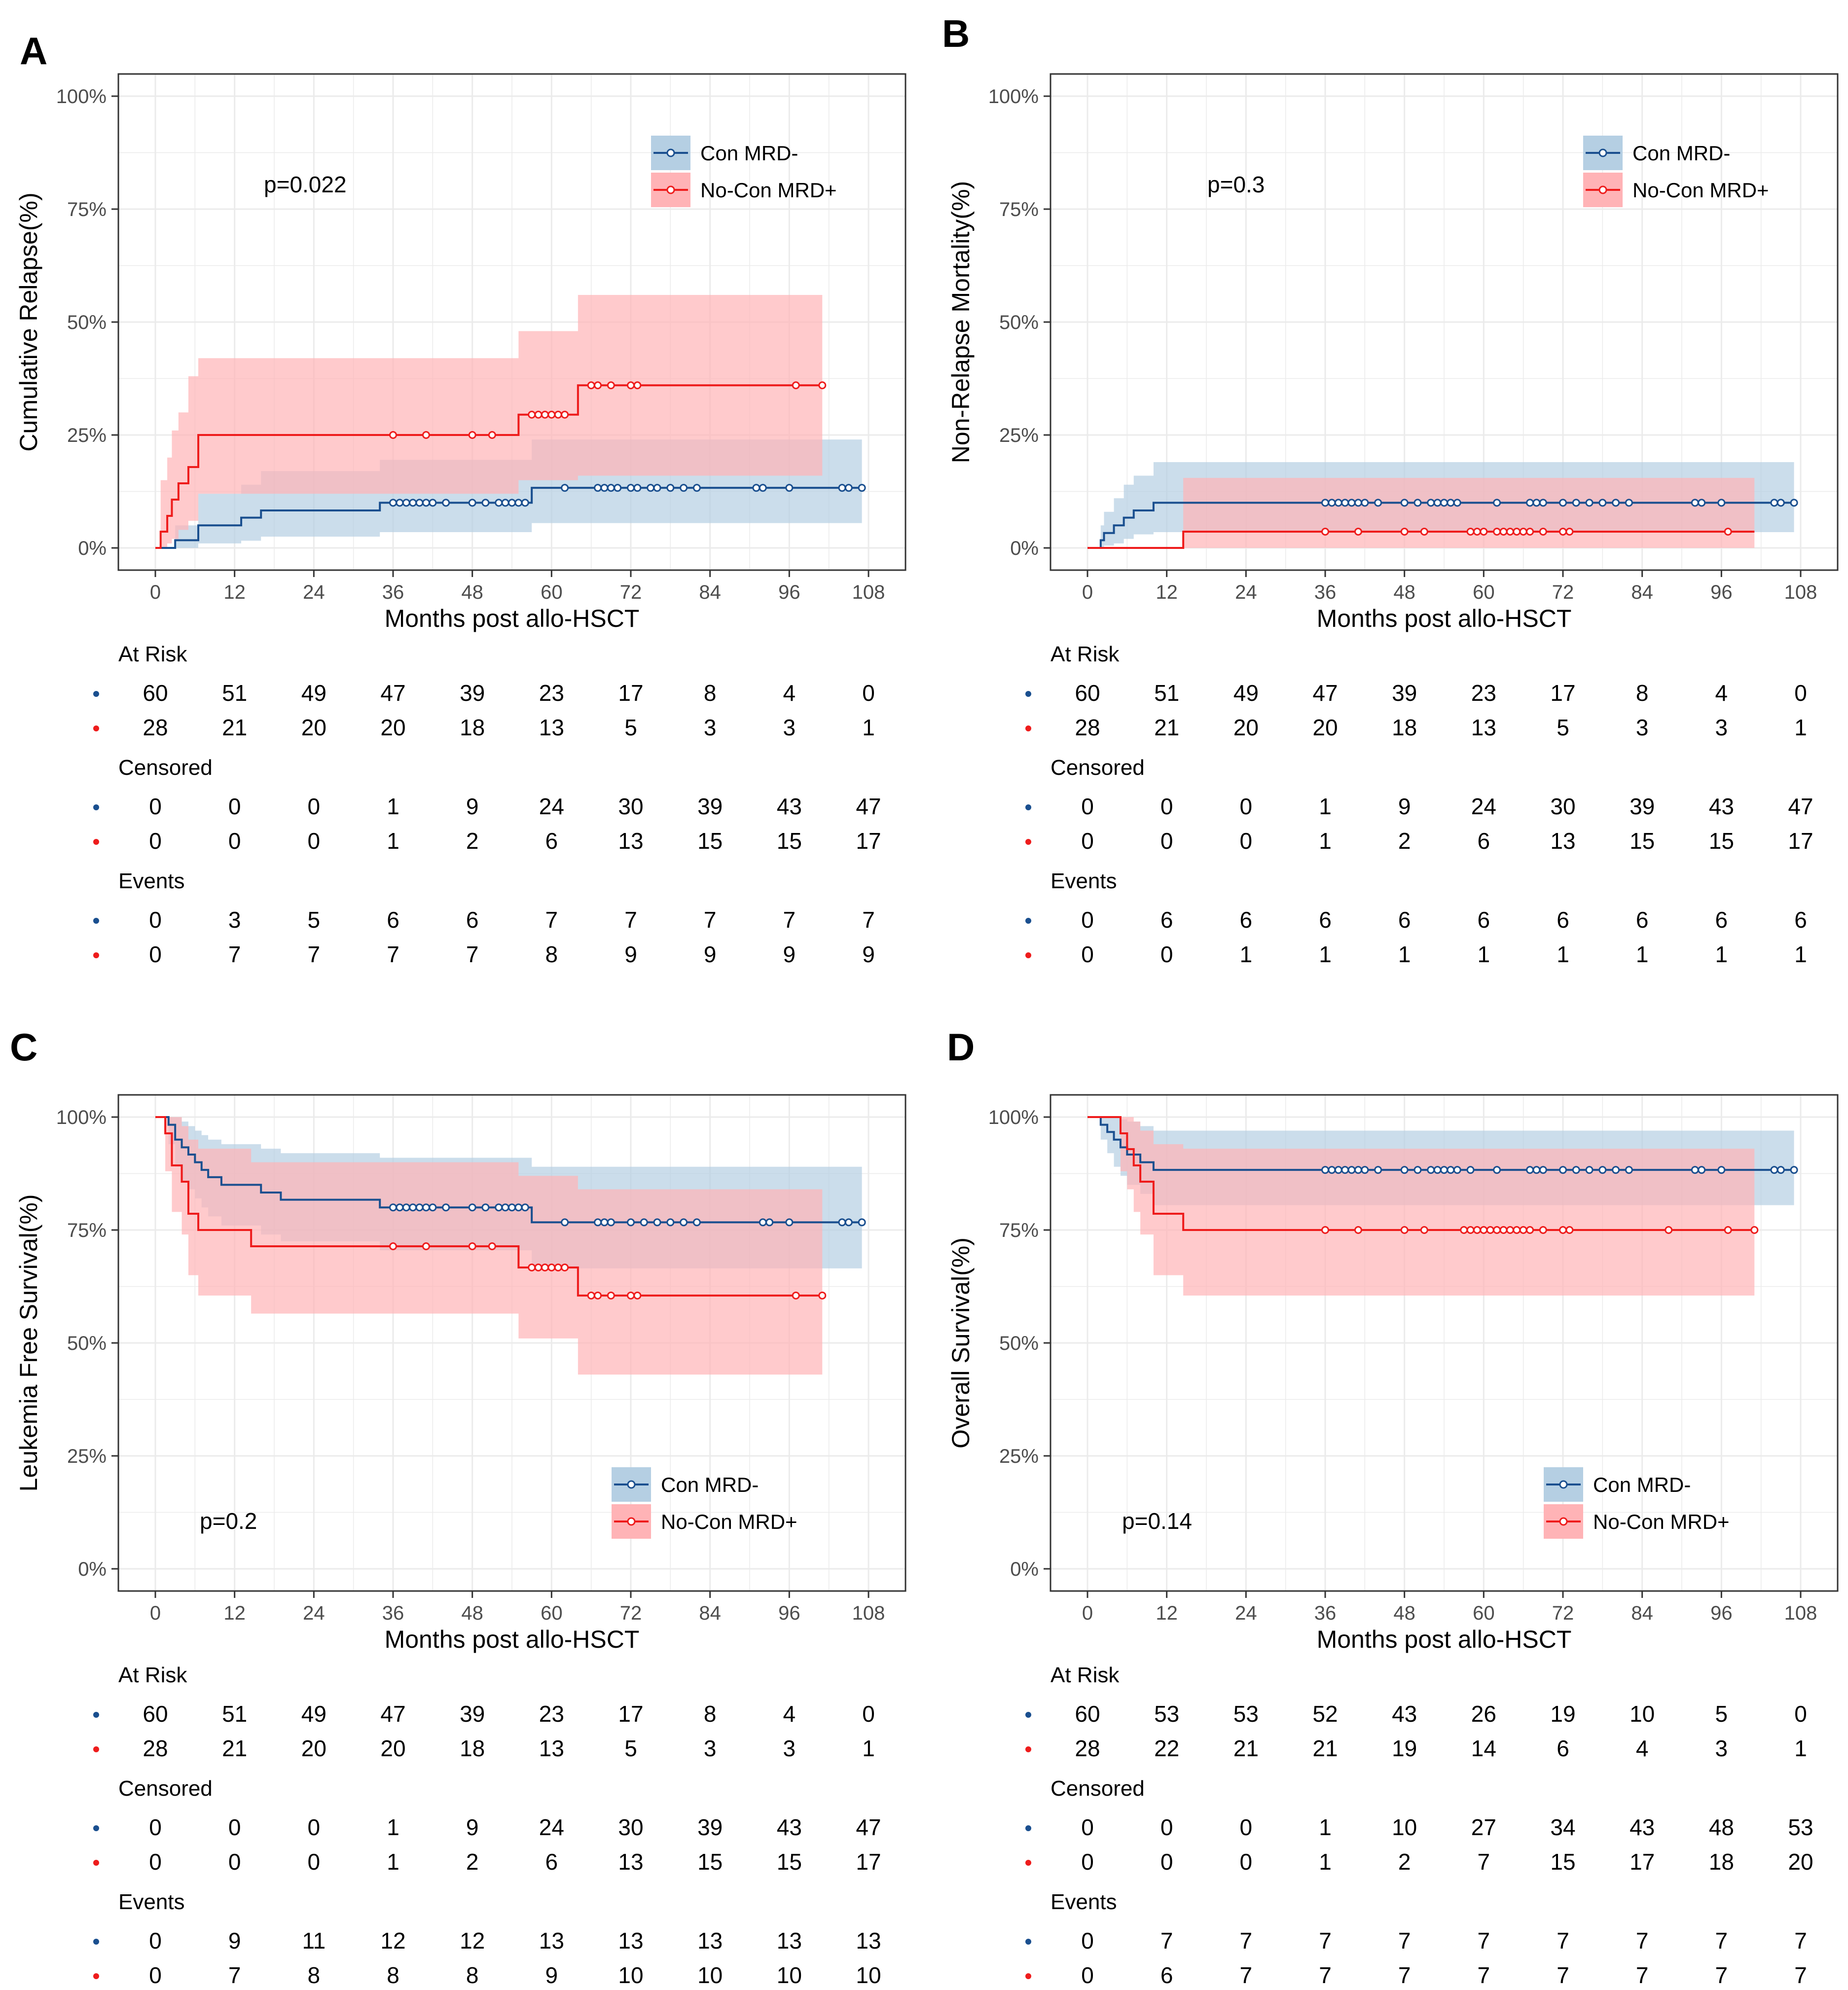 This screenshot has width=1848, height=1990. What do you see at coordinates (87, 1456) in the screenshot?
I see `y-tick-label: 25%` at bounding box center [87, 1456].